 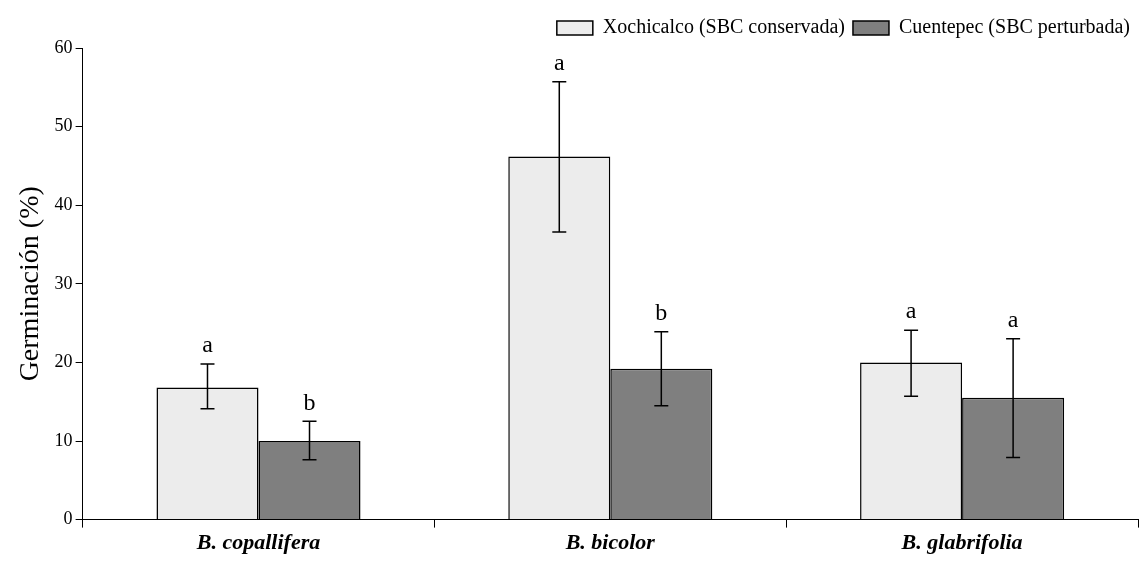 I want to click on y-tick-label: 40, so click(x=63, y=203).